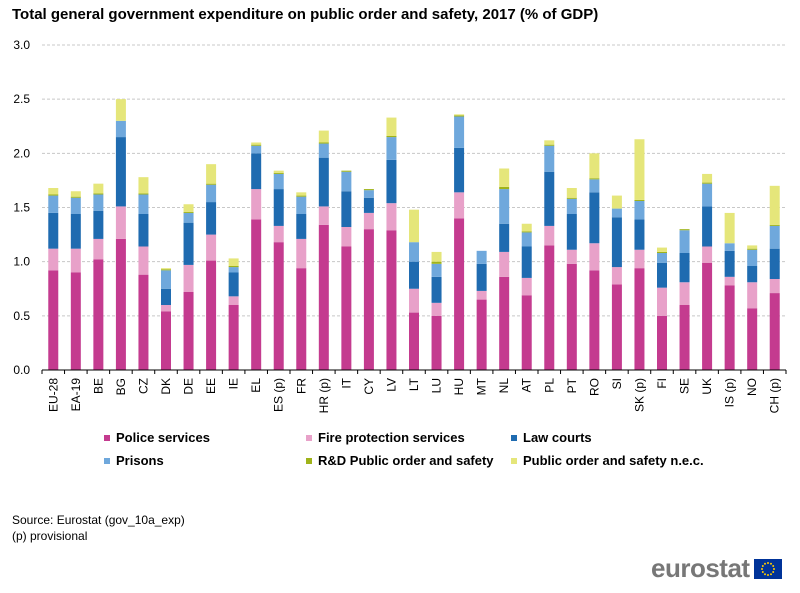  I want to click on x-tick-label: CH (p), so click(775, 395).